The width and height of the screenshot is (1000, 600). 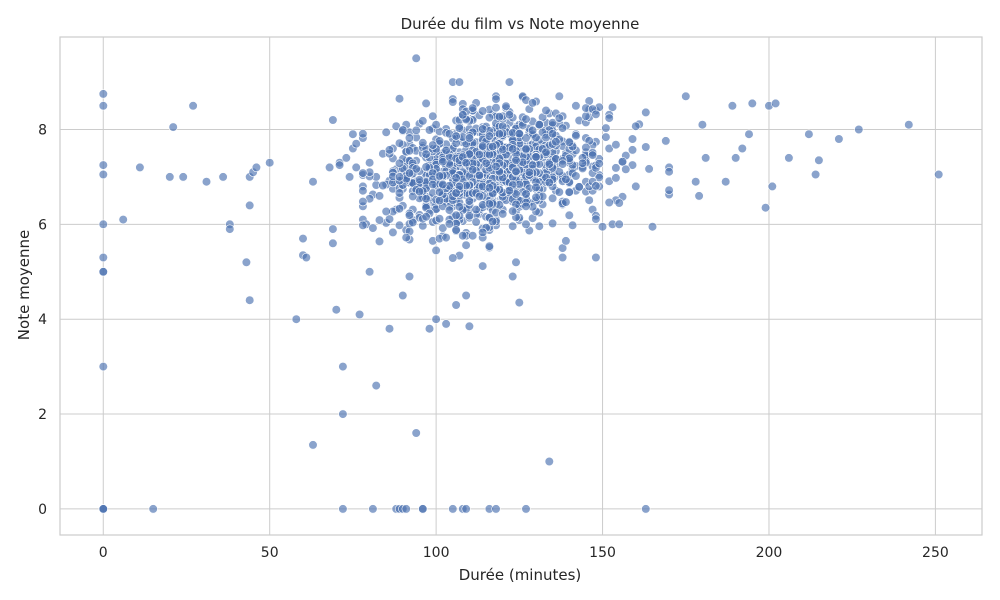 I want to click on x-tick-label: 50, so click(x=270, y=553).